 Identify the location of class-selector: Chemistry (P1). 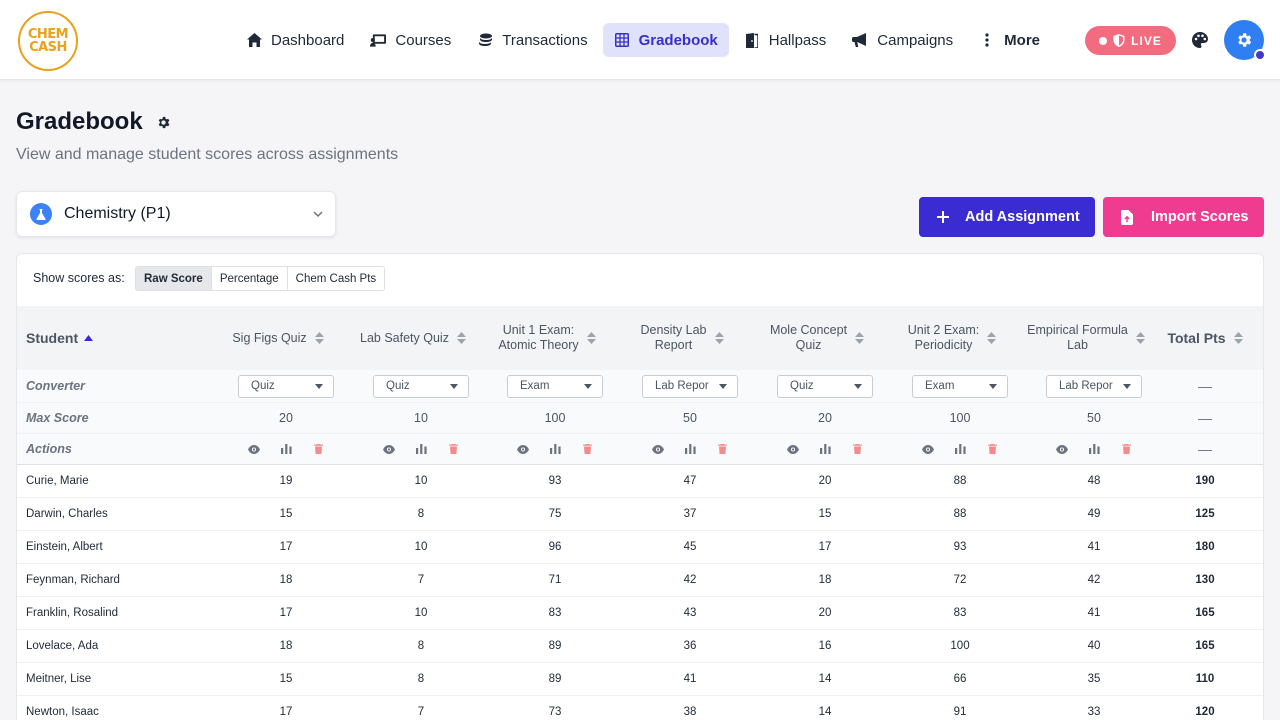
(176, 214).